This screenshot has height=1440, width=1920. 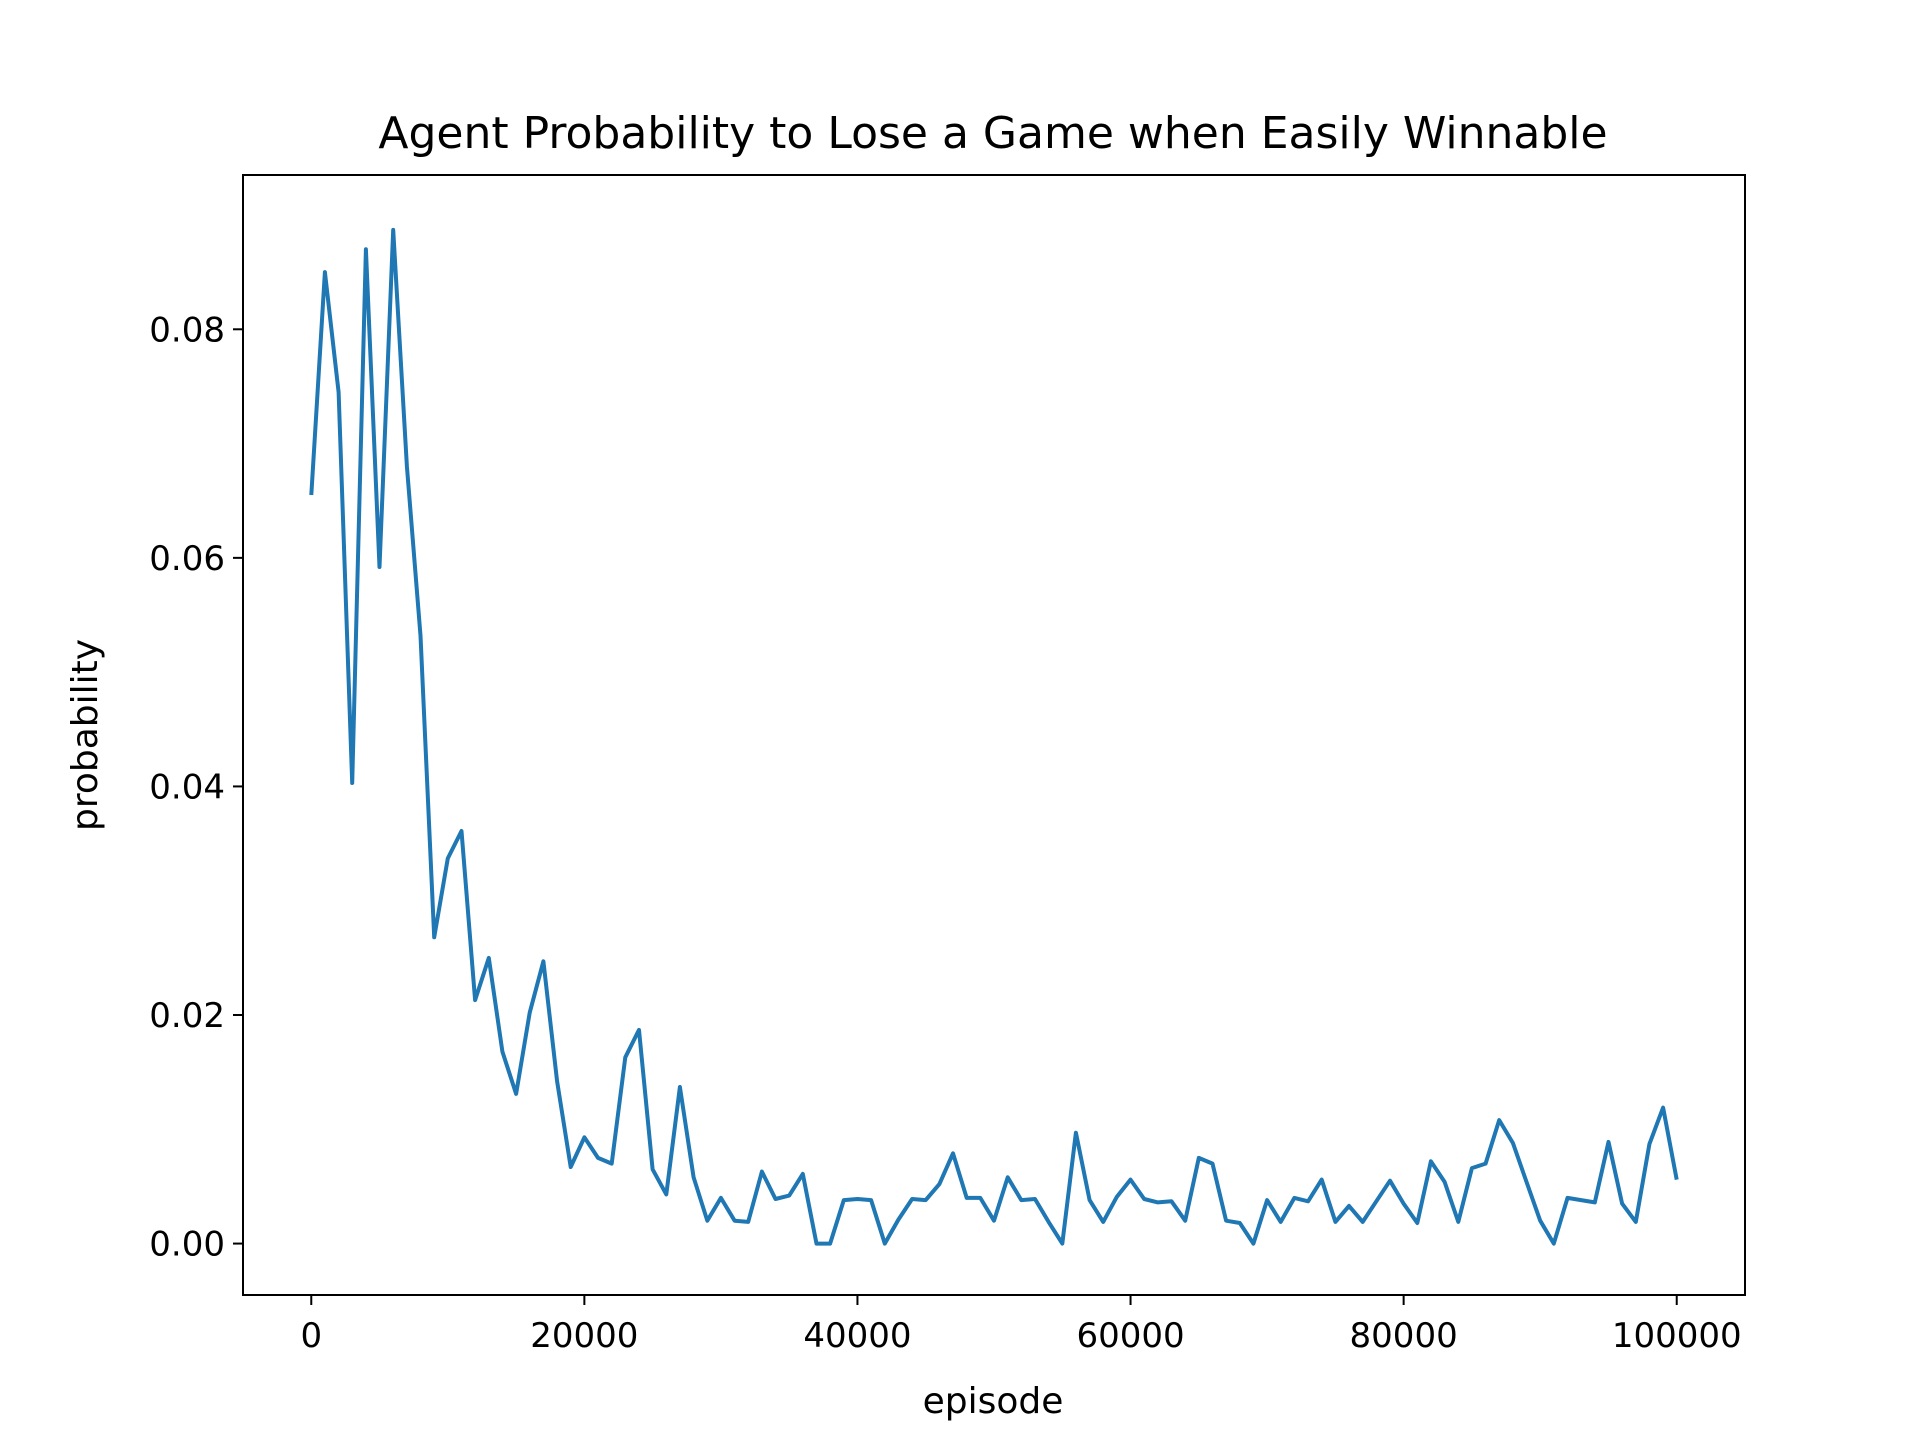 I want to click on x-tick-label: 40000, so click(x=857, y=1336).